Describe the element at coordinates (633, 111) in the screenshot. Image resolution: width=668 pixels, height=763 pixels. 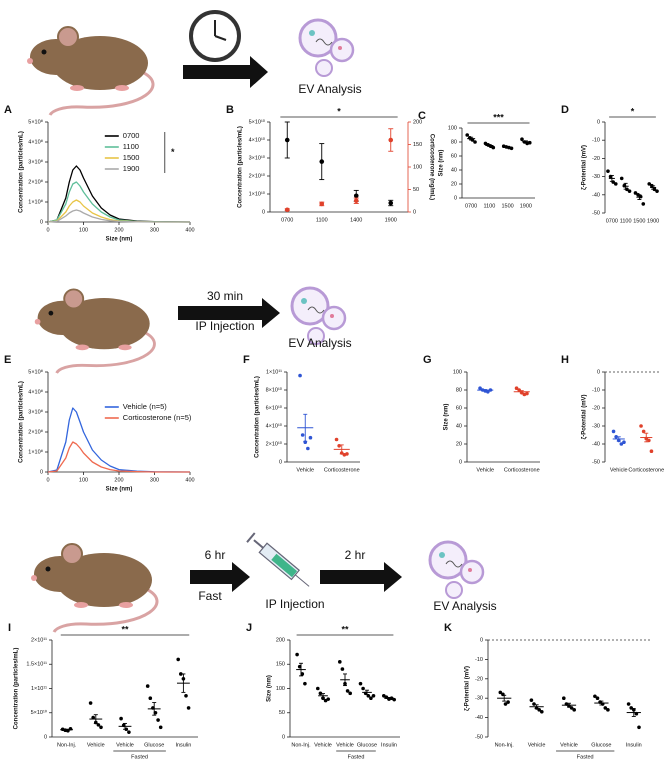
I see `significance-label: *` at that location.